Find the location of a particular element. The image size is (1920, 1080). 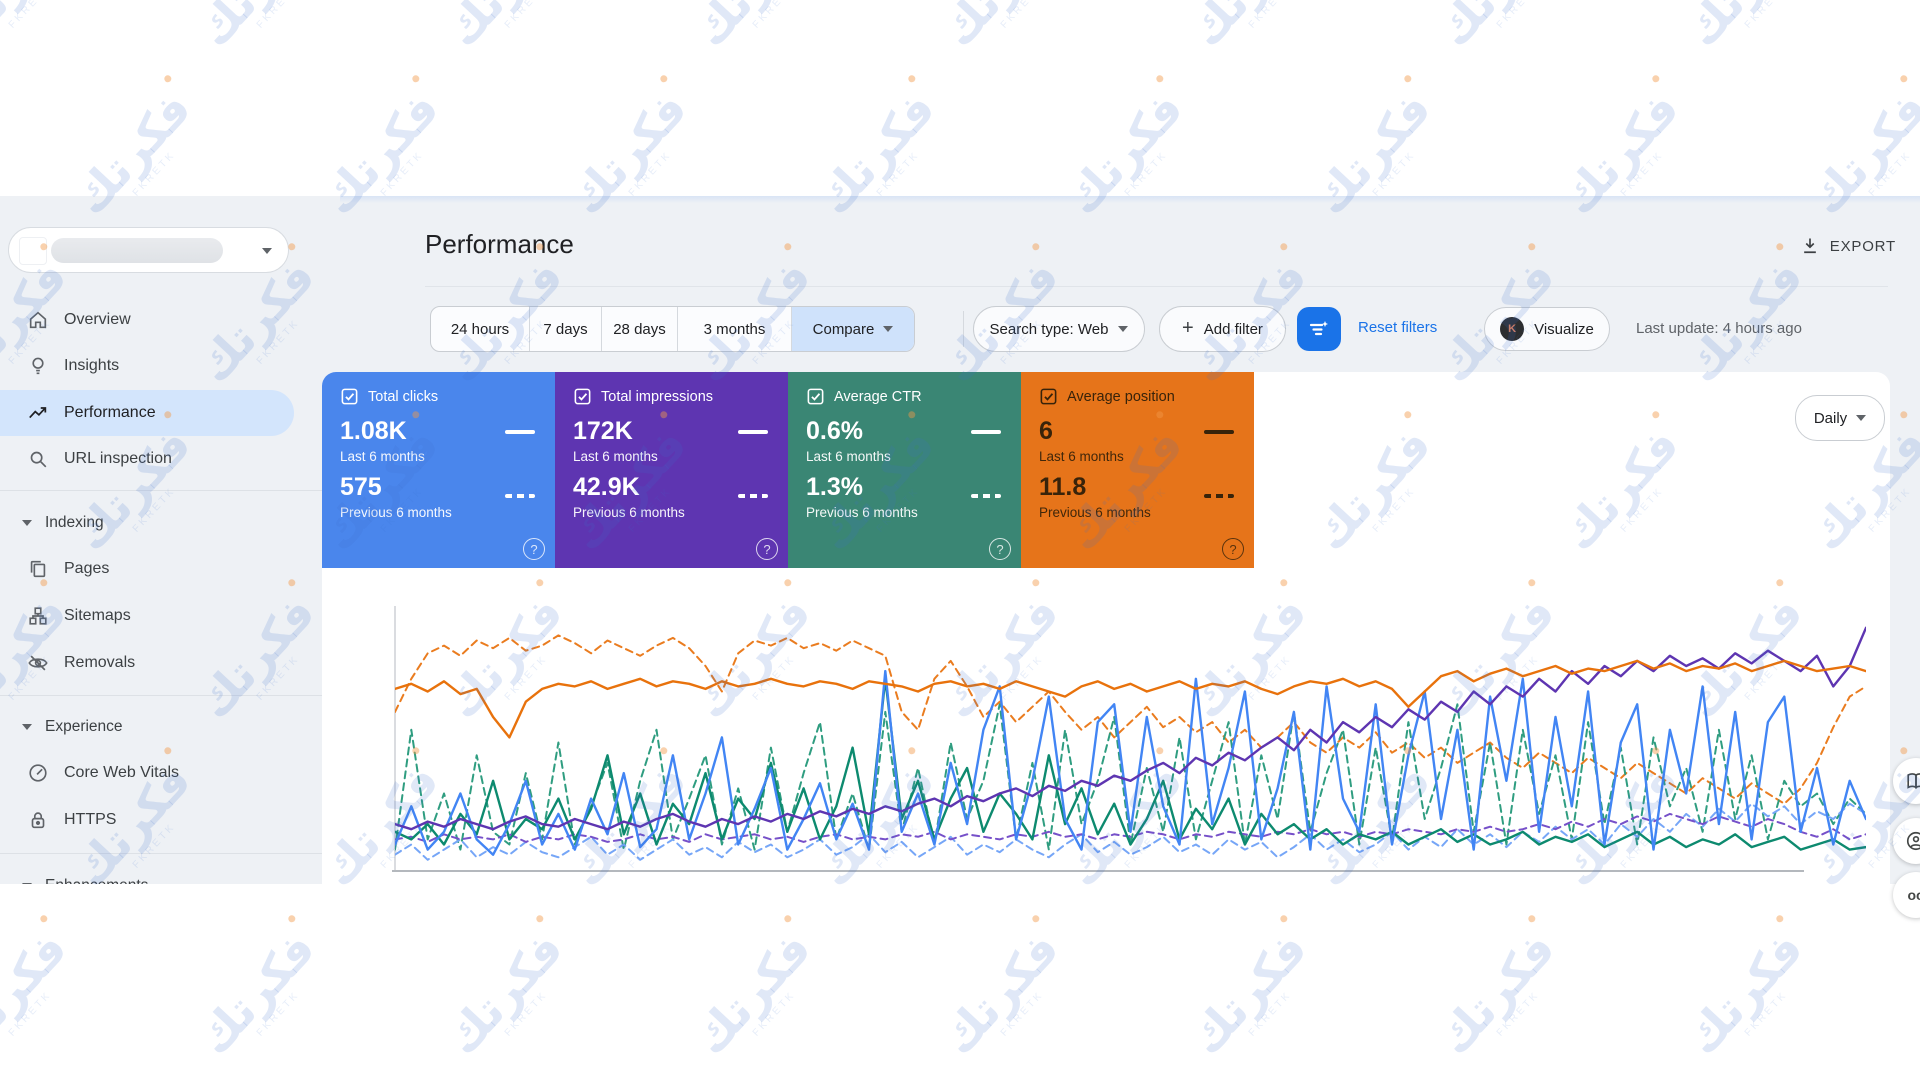

sidebar-section-enhancements: Enhancements is located at coordinates (147, 873).